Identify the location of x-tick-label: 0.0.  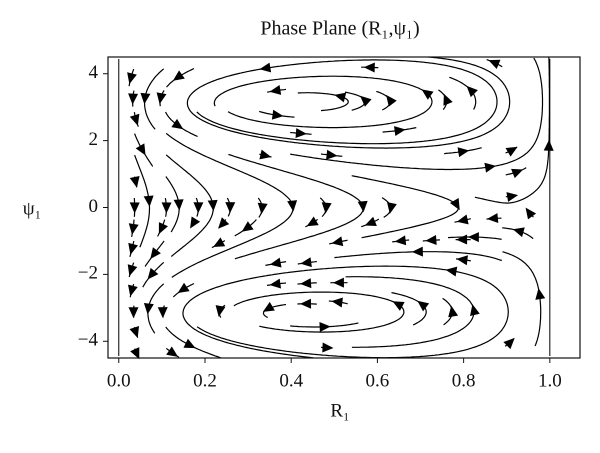
(119, 380).